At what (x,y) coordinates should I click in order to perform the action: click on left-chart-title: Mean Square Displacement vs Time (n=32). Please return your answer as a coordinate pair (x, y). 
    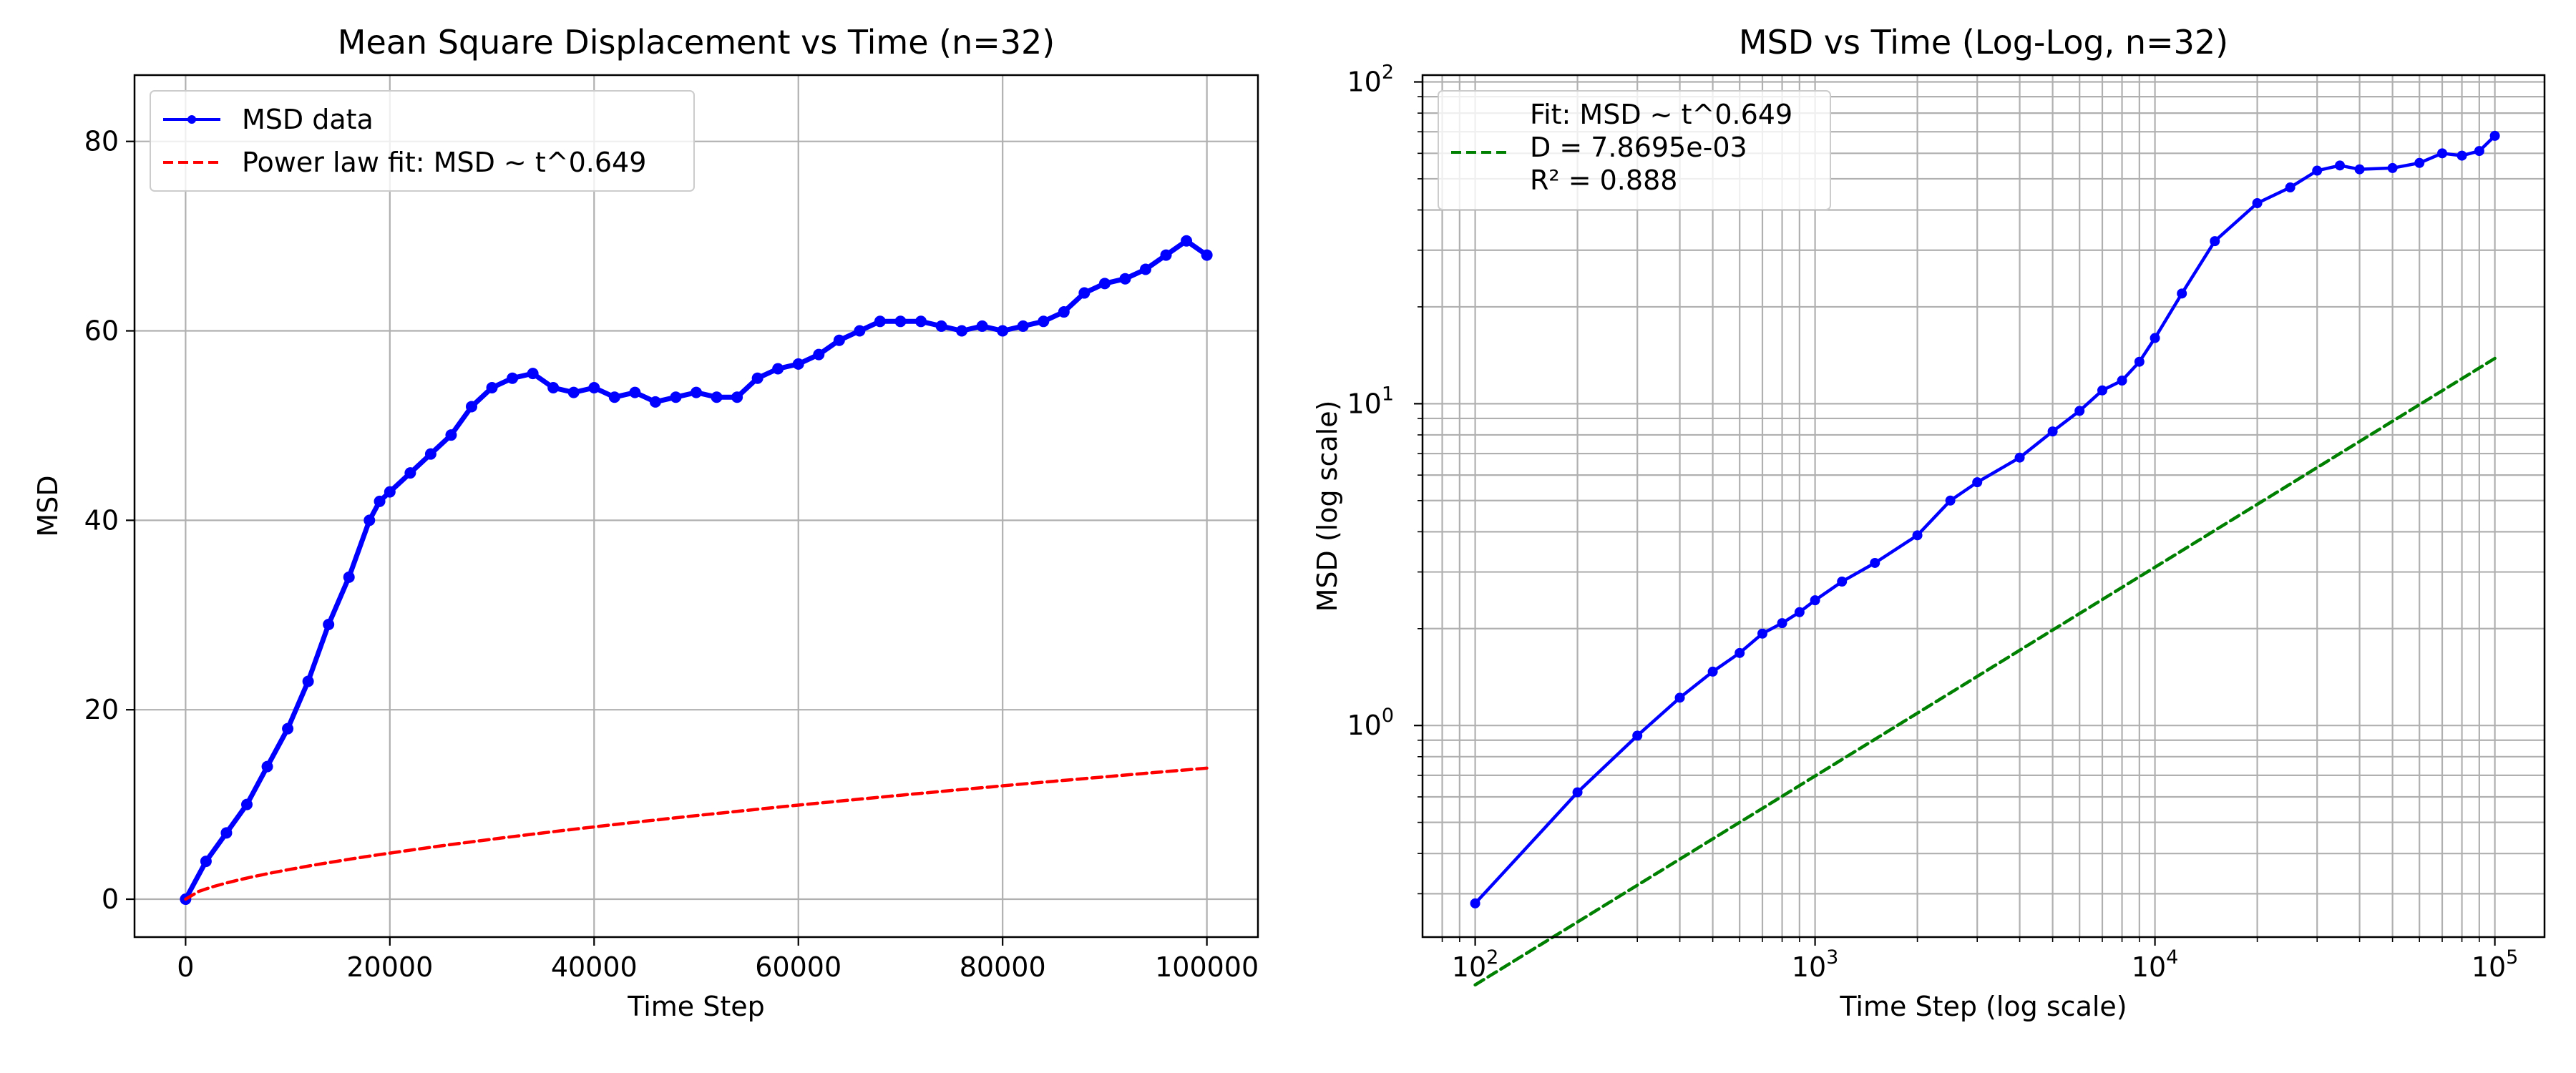
    Looking at the image, I should click on (696, 42).